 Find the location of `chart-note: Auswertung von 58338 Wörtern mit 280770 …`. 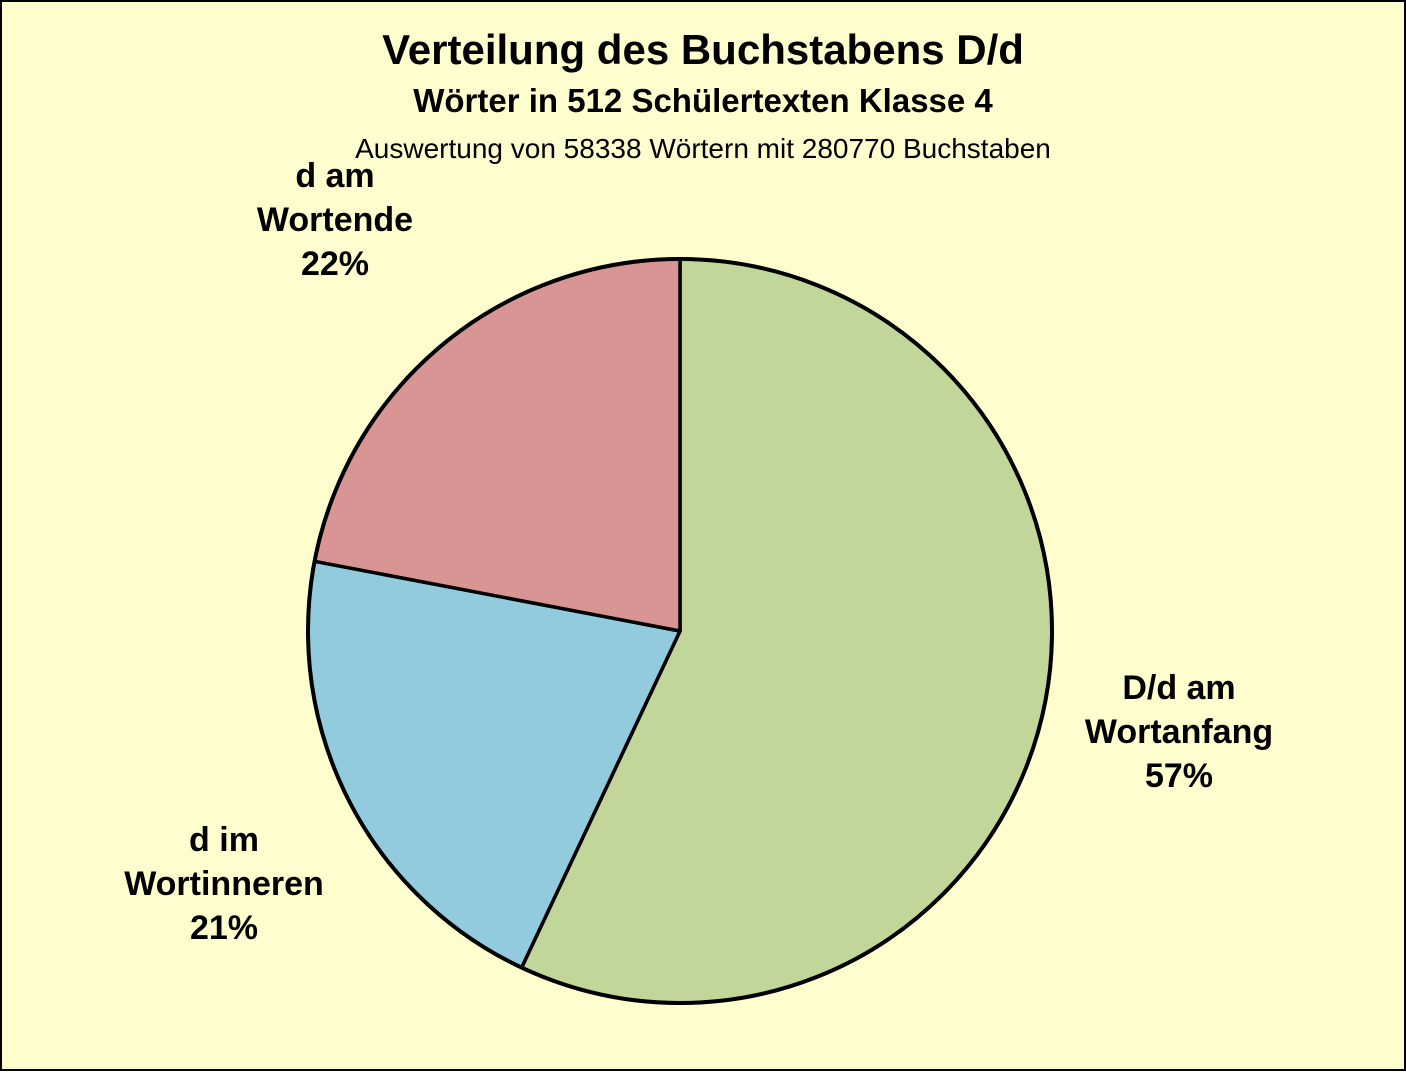

chart-note: Auswertung von 58338 Wörtern mit 280770 … is located at coordinates (703, 148).